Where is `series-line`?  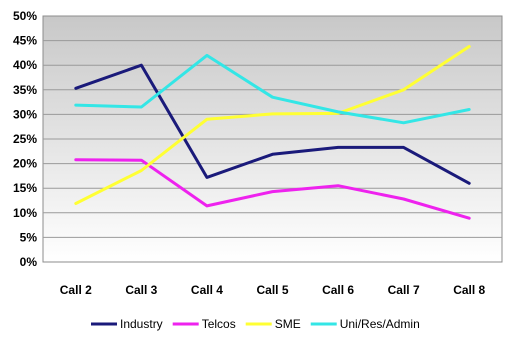
series-line is located at coordinates (272, 189).